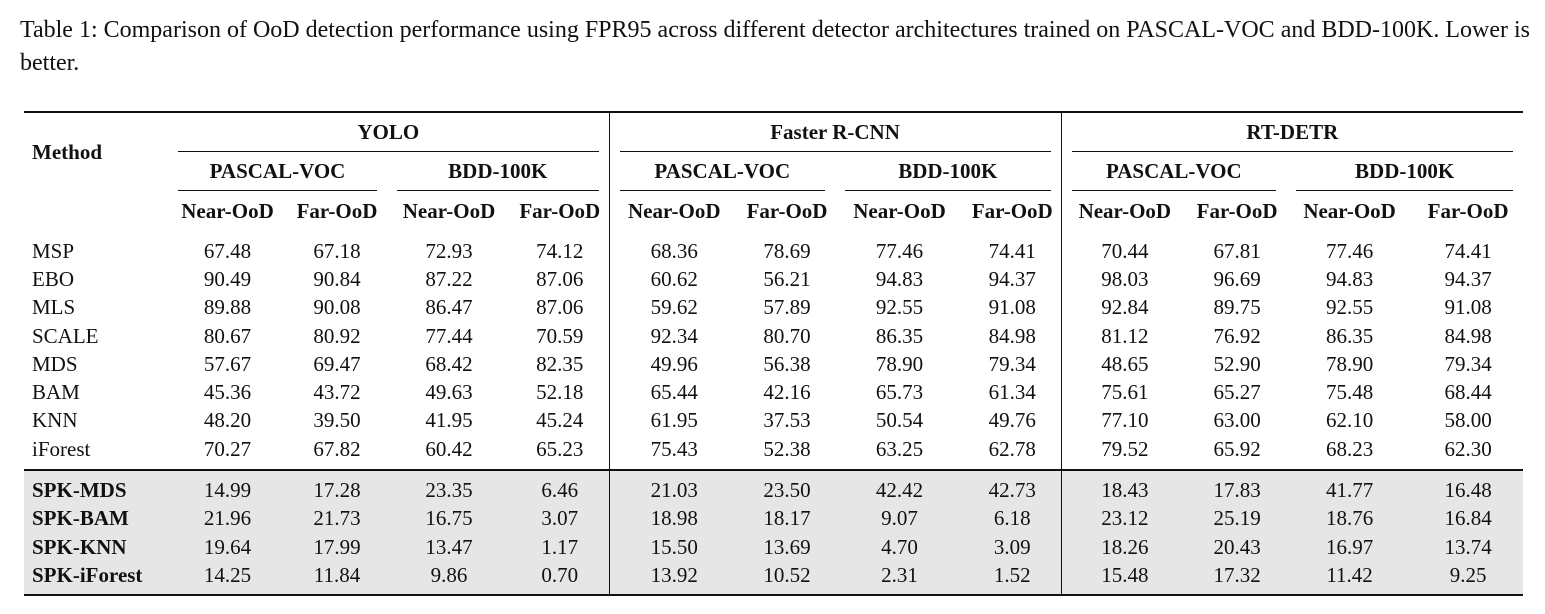 The height and width of the screenshot is (614, 1545). Describe the element at coordinates (1124, 578) in the screenshot. I see `value-cell: 15.48` at that location.